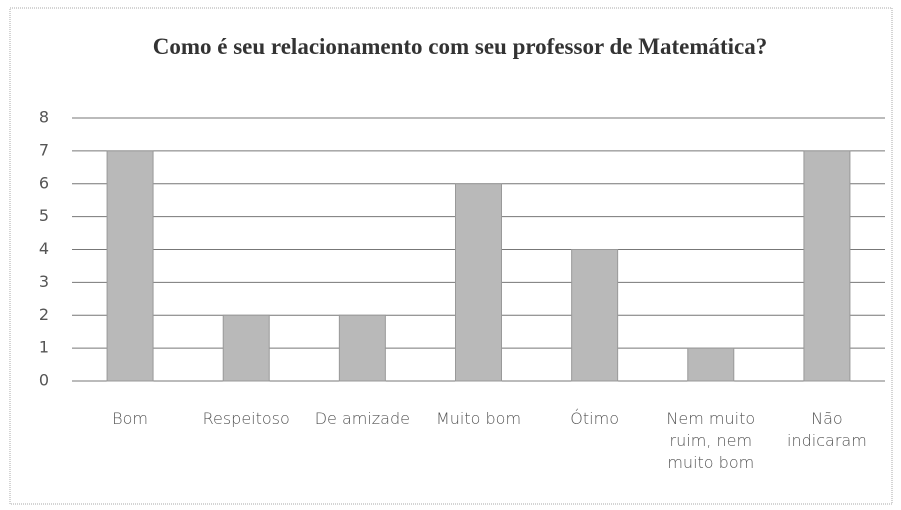 The image size is (901, 510). Describe the element at coordinates (246, 418) in the screenshot. I see `x-tick-label: Respeitoso` at that location.